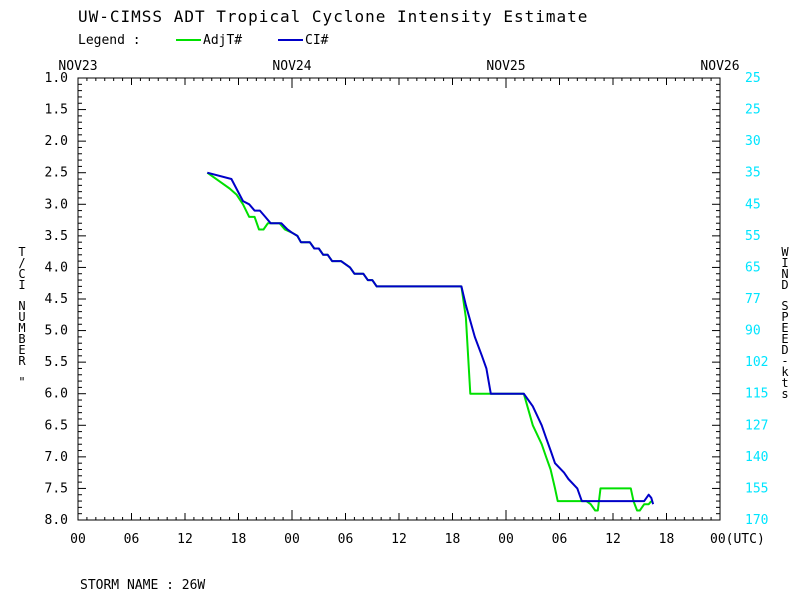  Describe the element at coordinates (756, 362) in the screenshot. I see `y-tick-label-right: 102` at that location.